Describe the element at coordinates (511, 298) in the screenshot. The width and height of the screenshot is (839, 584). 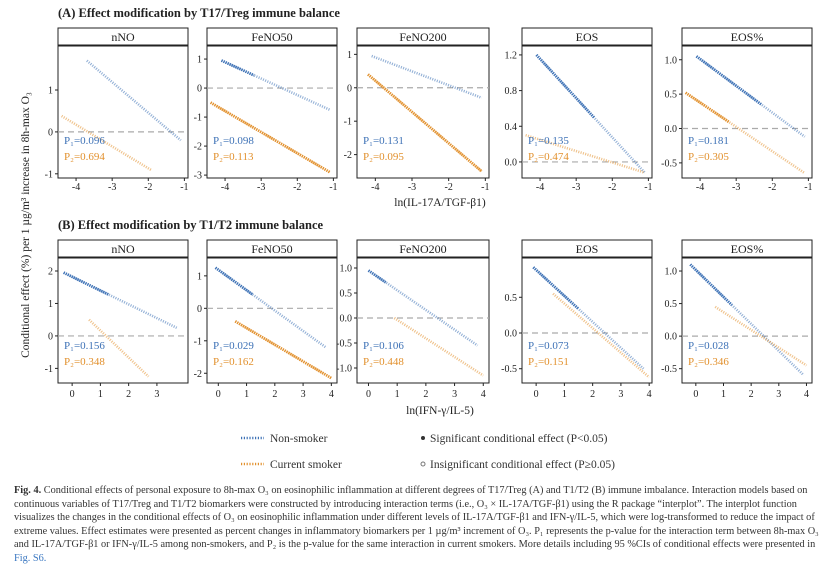
I see `panel-b-eos-ytick-label: 0.5` at that location.